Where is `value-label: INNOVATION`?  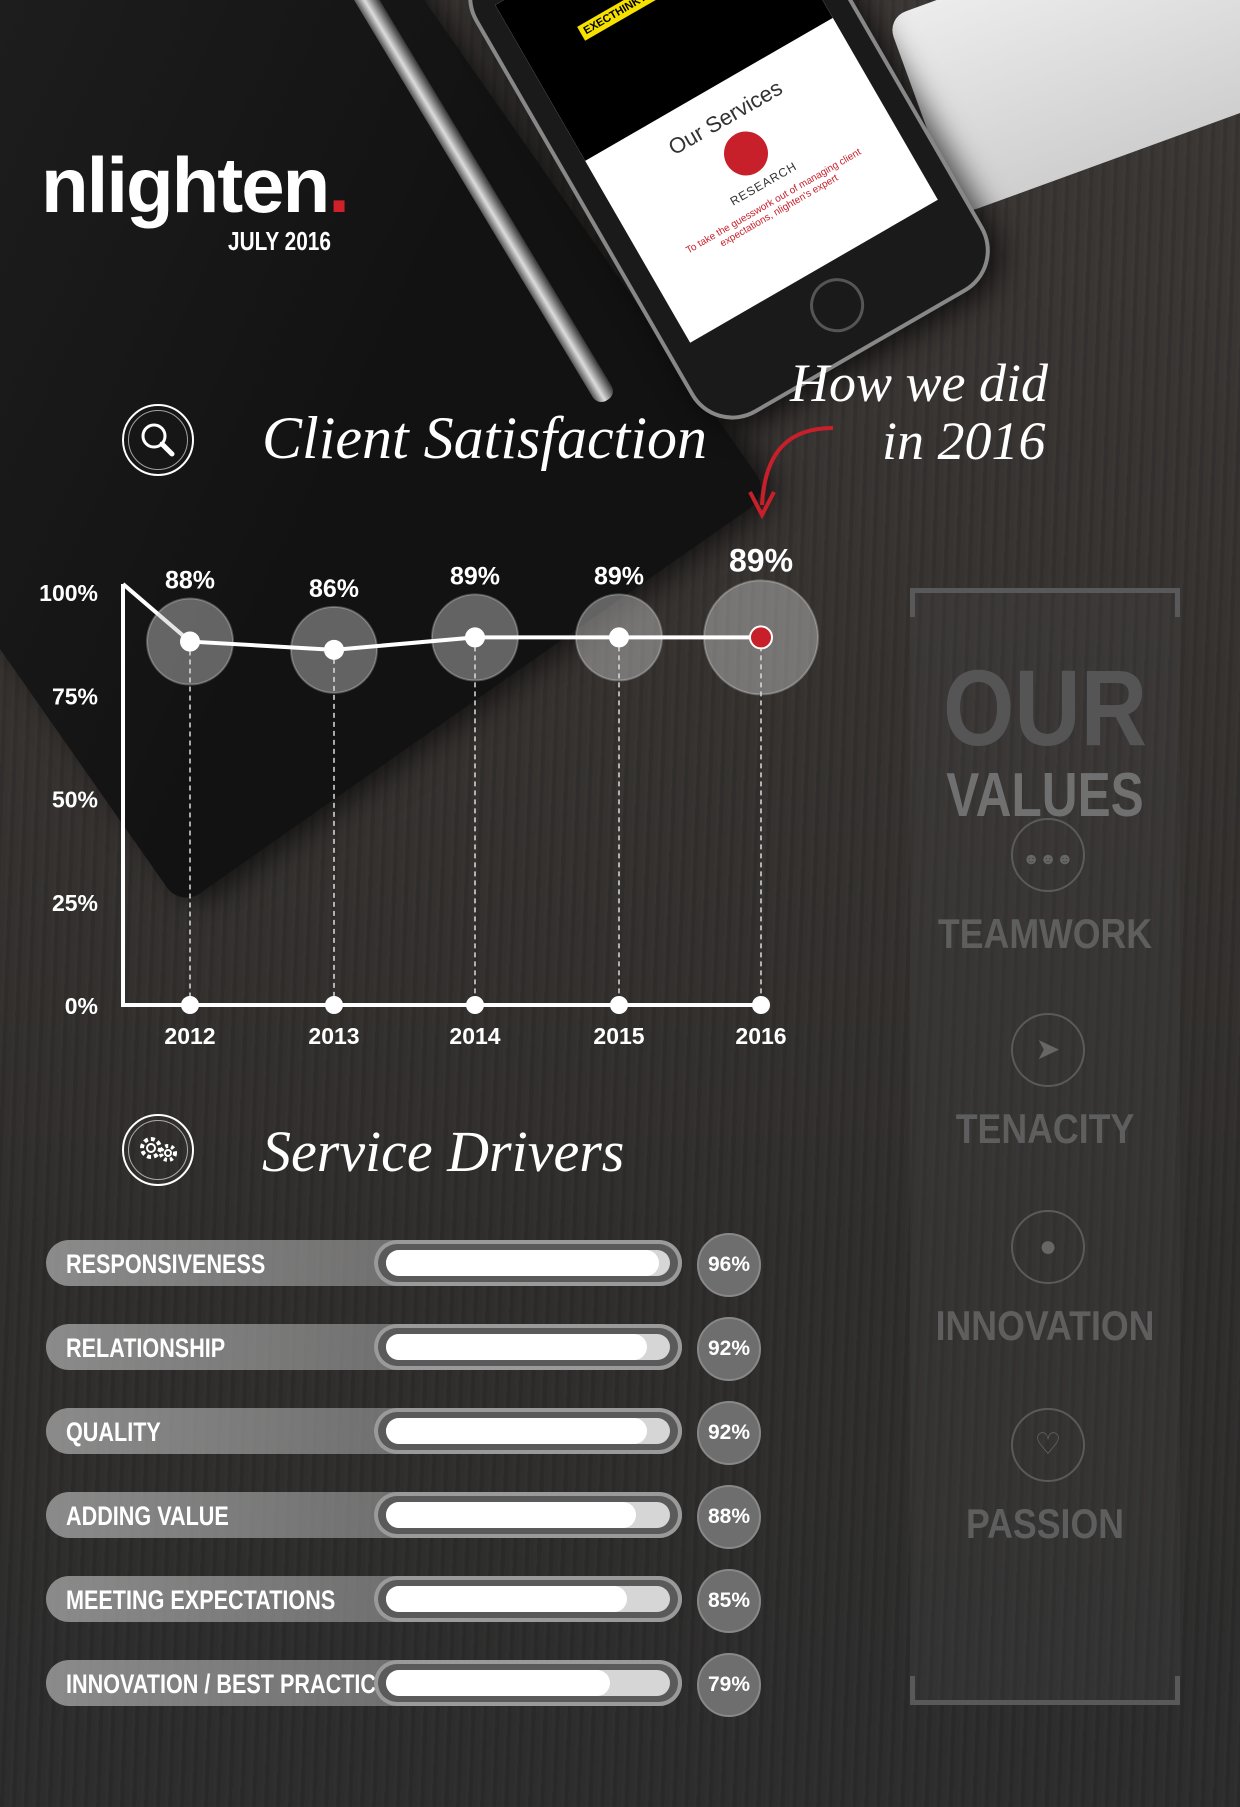
value-label: INNOVATION is located at coordinates (1045, 1325).